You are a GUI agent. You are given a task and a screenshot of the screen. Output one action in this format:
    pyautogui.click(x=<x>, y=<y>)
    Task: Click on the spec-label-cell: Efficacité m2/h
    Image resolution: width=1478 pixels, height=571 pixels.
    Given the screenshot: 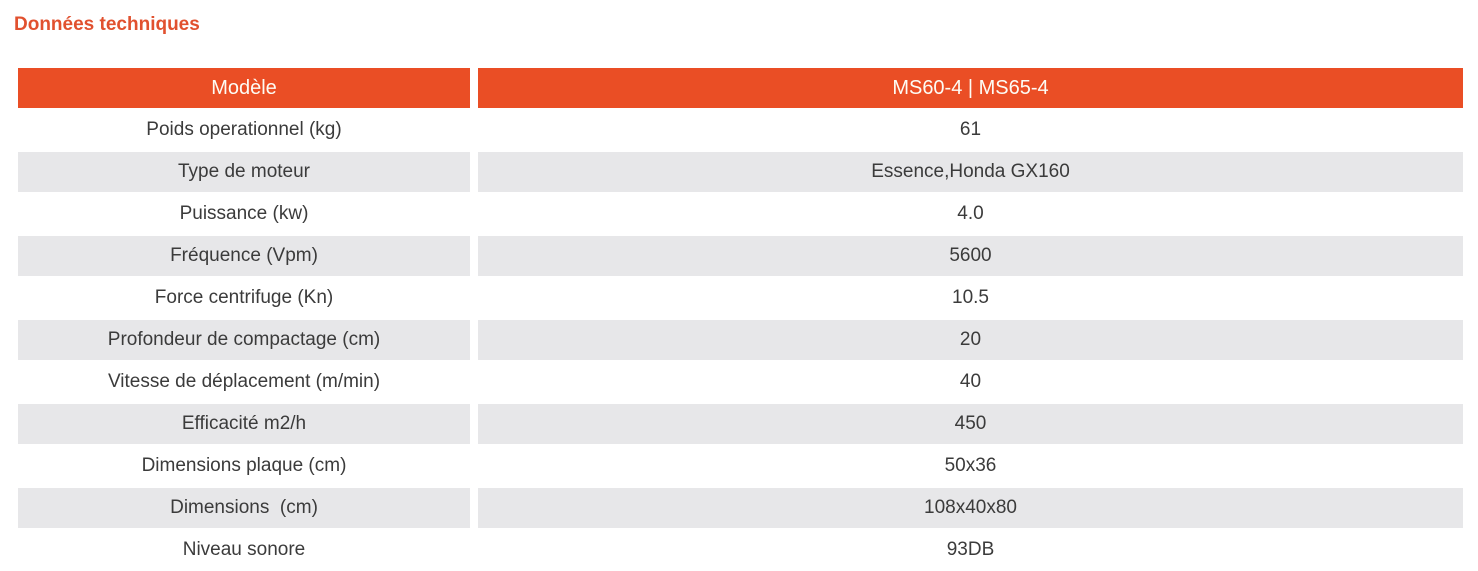 What is the action you would take?
    pyautogui.click(x=244, y=424)
    